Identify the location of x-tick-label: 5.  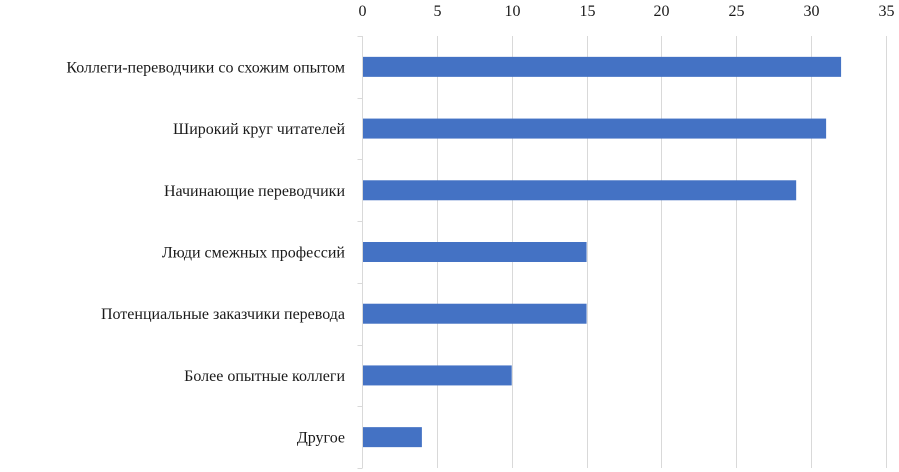
(438, 11).